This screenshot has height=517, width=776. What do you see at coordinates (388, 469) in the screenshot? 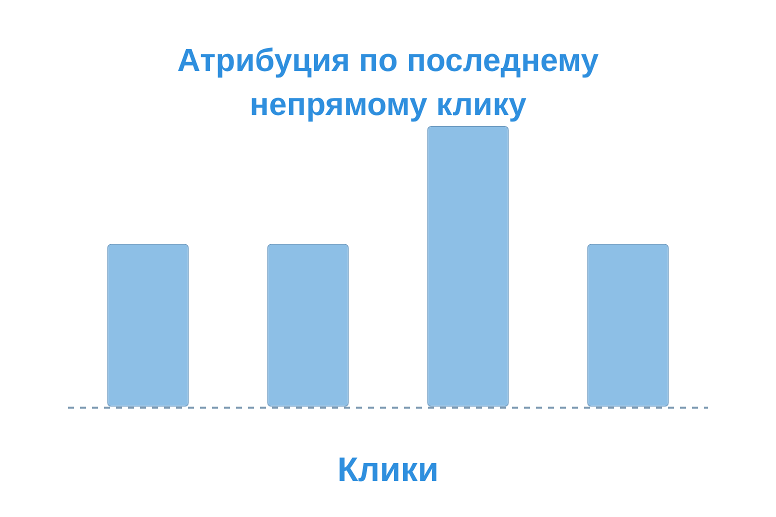
I see `x-axis-title: Клики` at bounding box center [388, 469].